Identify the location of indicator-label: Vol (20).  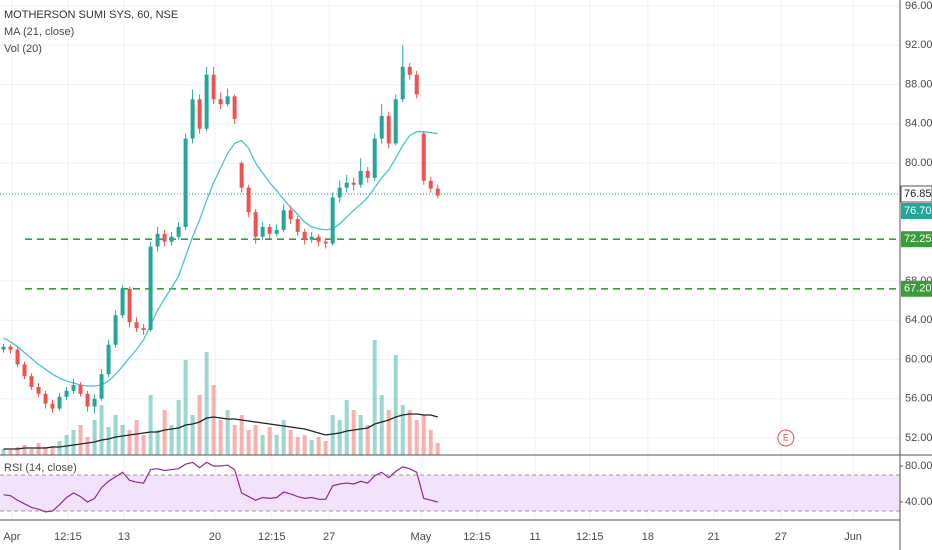
(23, 49).